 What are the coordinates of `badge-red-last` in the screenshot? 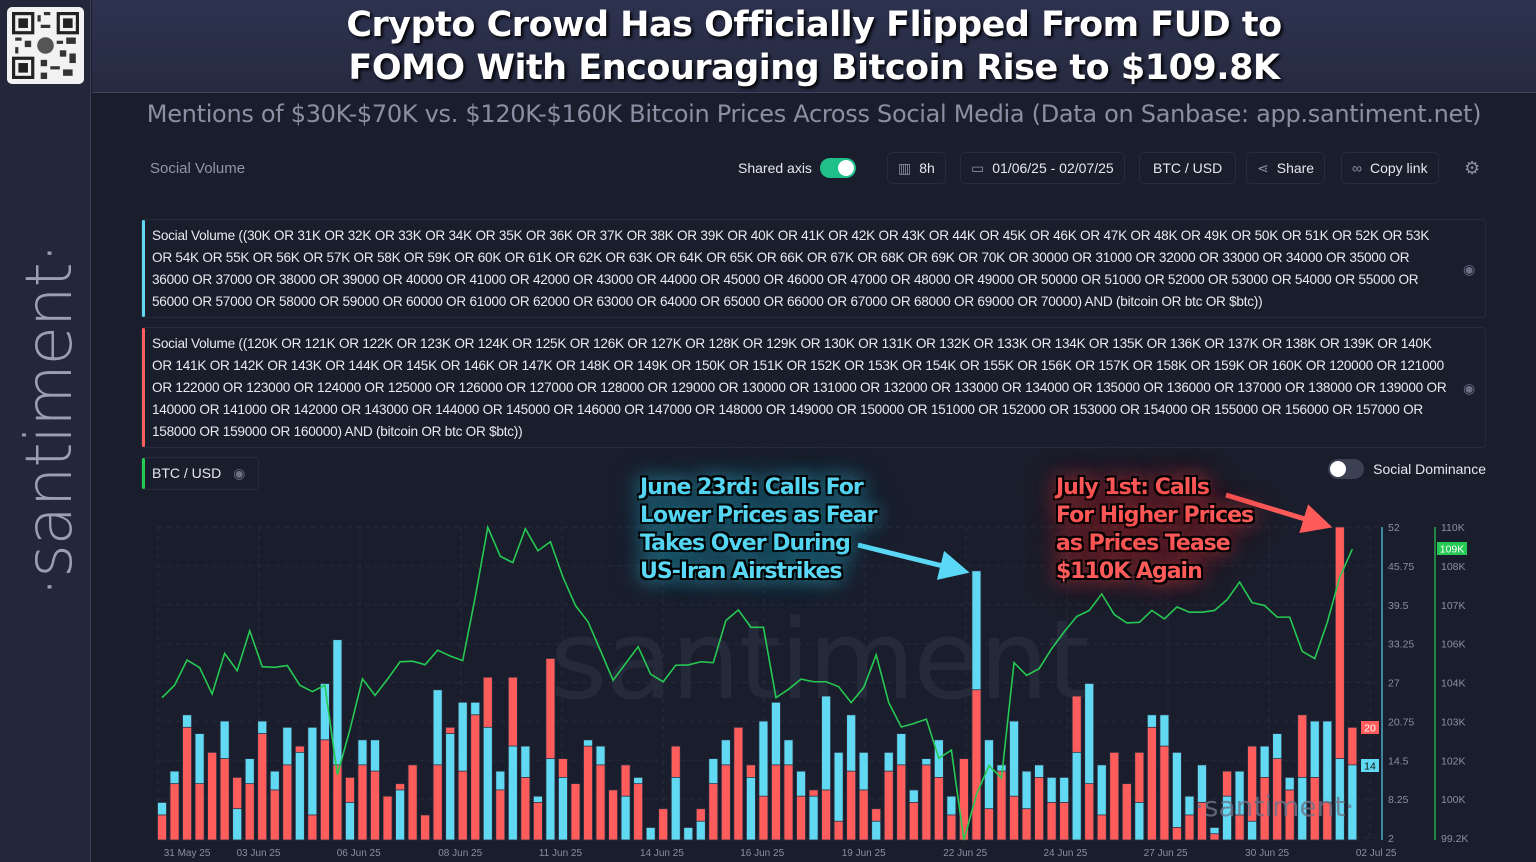 It's located at (1370, 727).